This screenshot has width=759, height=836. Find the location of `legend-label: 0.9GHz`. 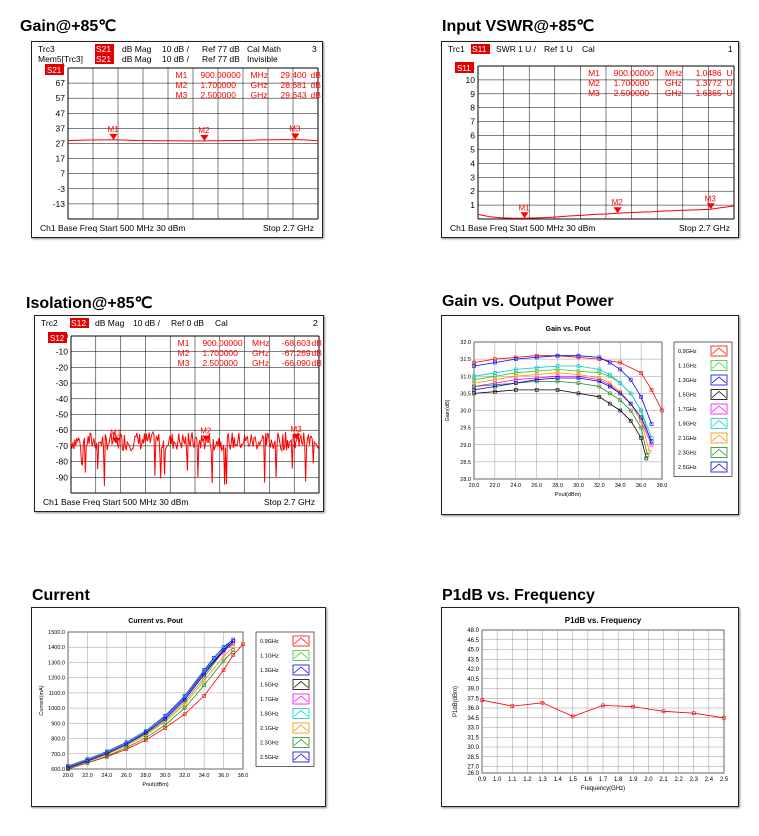

legend-label: 0.9GHz is located at coordinates (269, 642).